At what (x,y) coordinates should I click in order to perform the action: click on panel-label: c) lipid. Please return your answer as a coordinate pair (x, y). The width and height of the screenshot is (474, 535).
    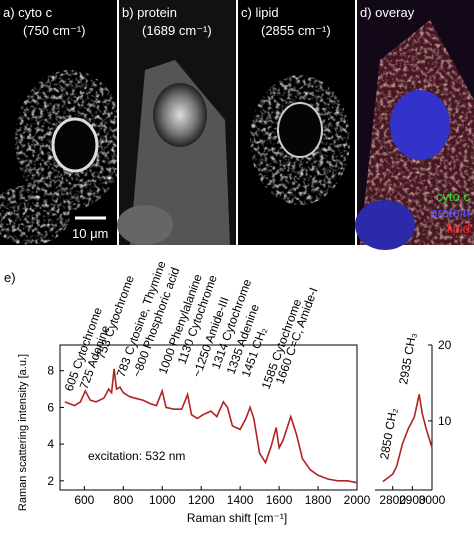
    Looking at the image, I should click on (260, 12).